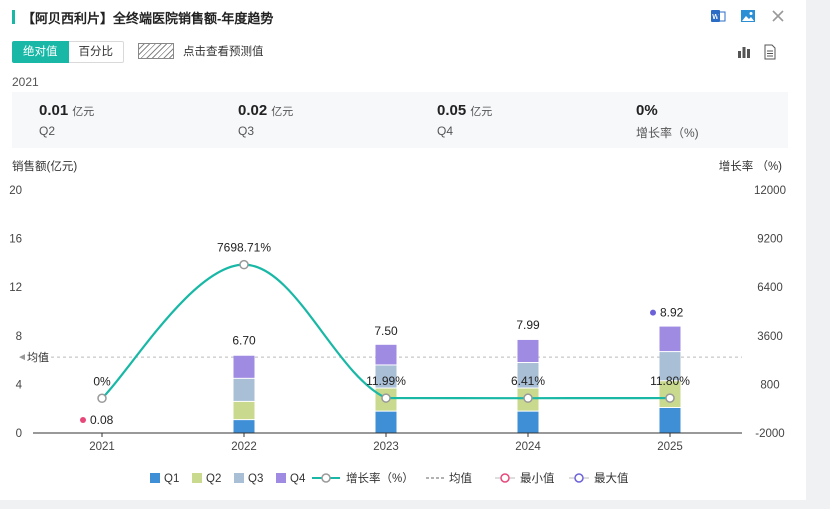 This screenshot has height=509, width=830. What do you see at coordinates (148, 18) in the screenshot?
I see `chart-title: 【阿贝西利片】全终端医院销售额-年度趋势` at bounding box center [148, 18].